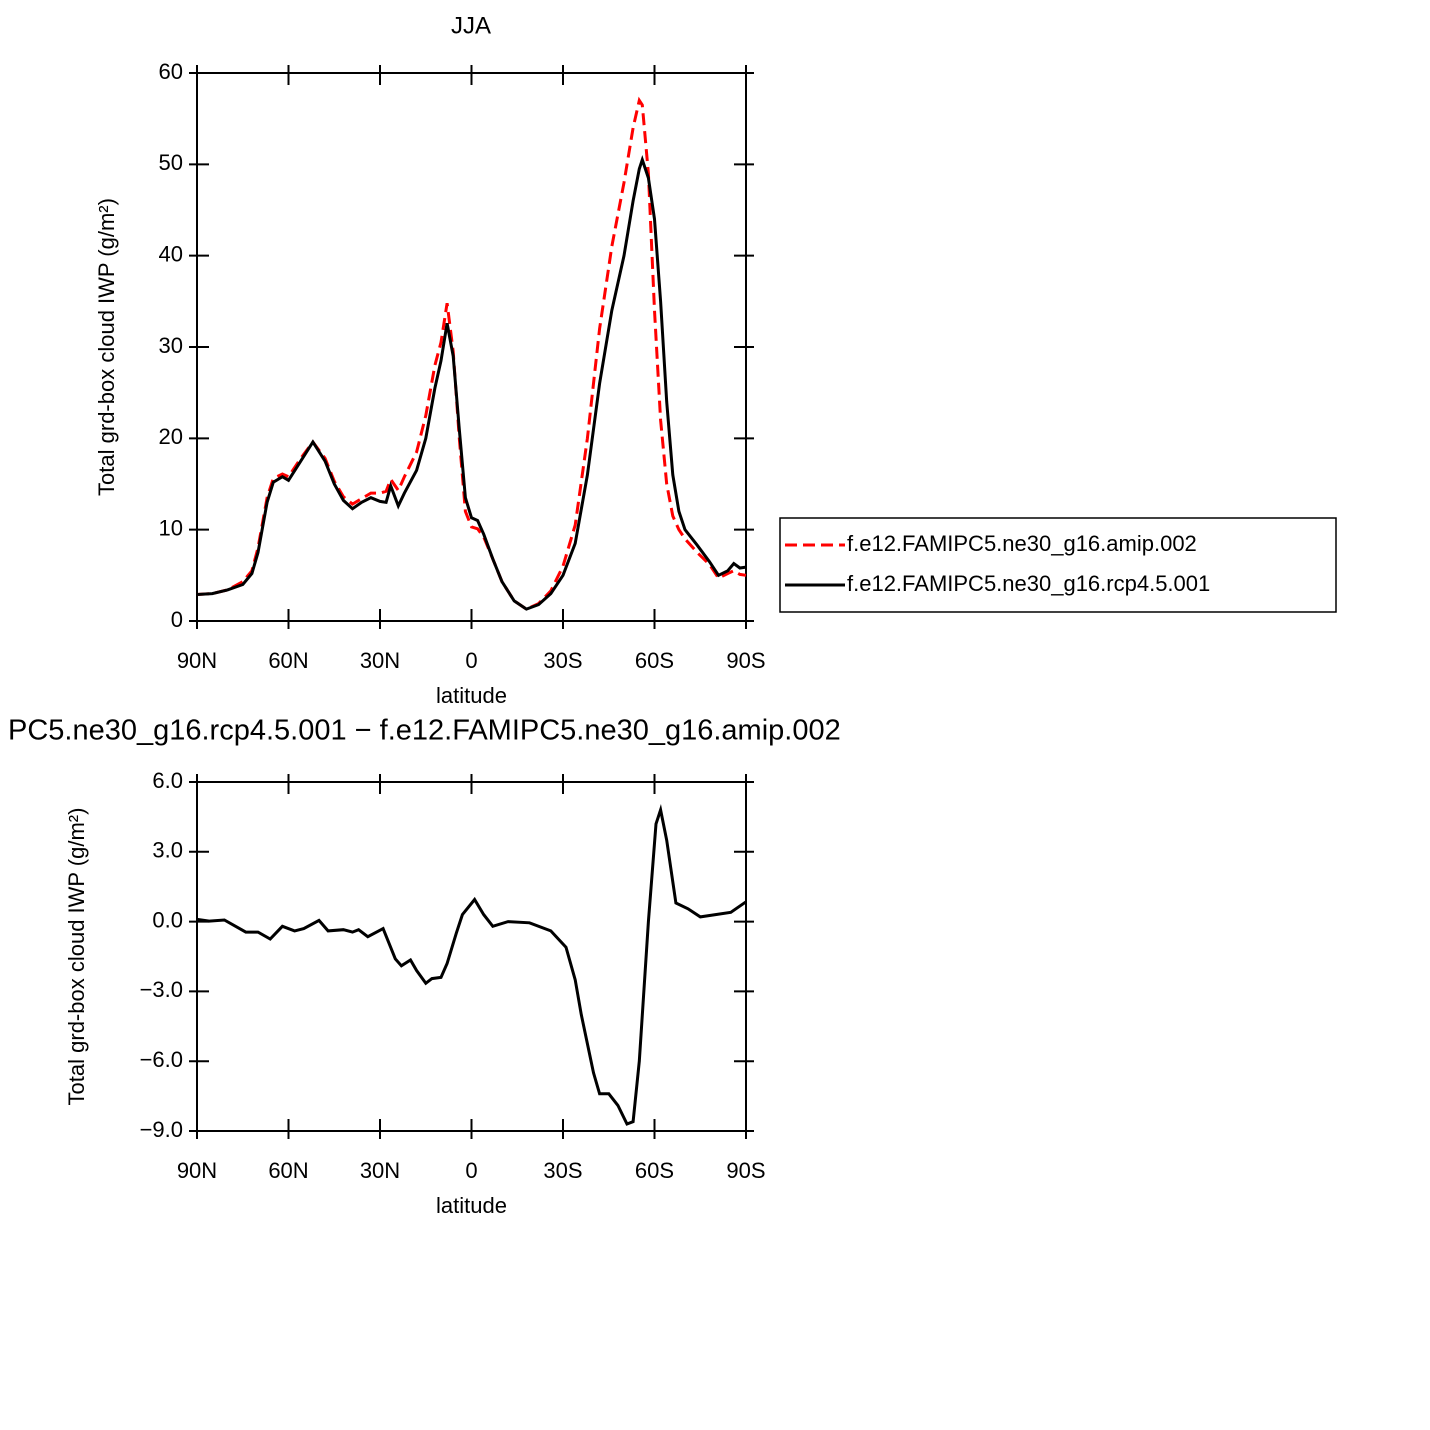  Describe the element at coordinates (167, 780) in the screenshot. I see `y-tick-label: 6.0` at that location.